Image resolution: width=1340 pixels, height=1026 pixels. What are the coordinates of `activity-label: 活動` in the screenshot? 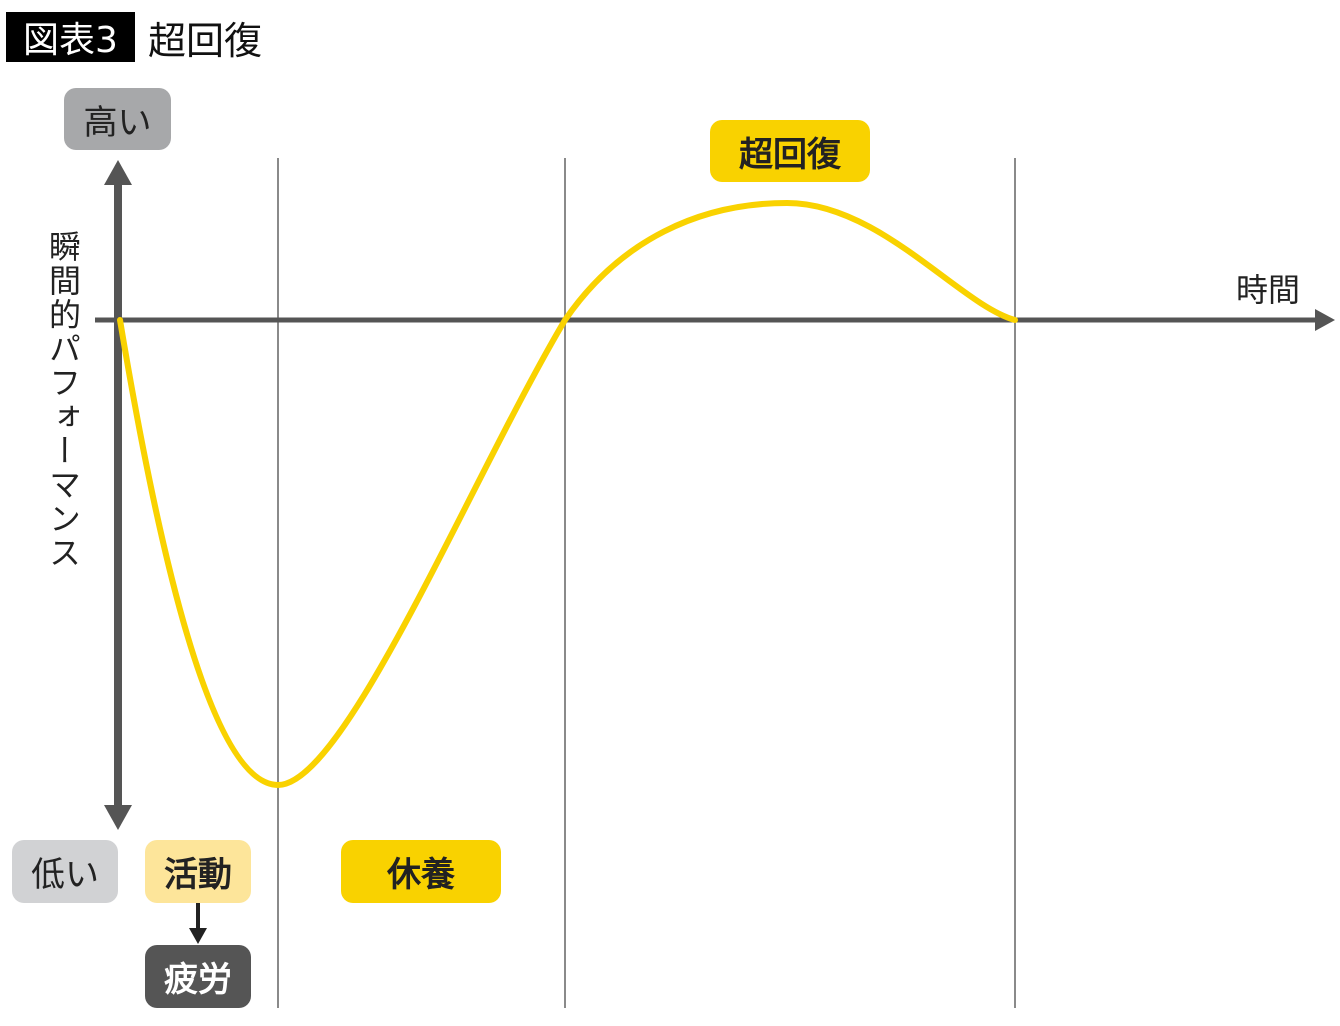 It's located at (198, 871).